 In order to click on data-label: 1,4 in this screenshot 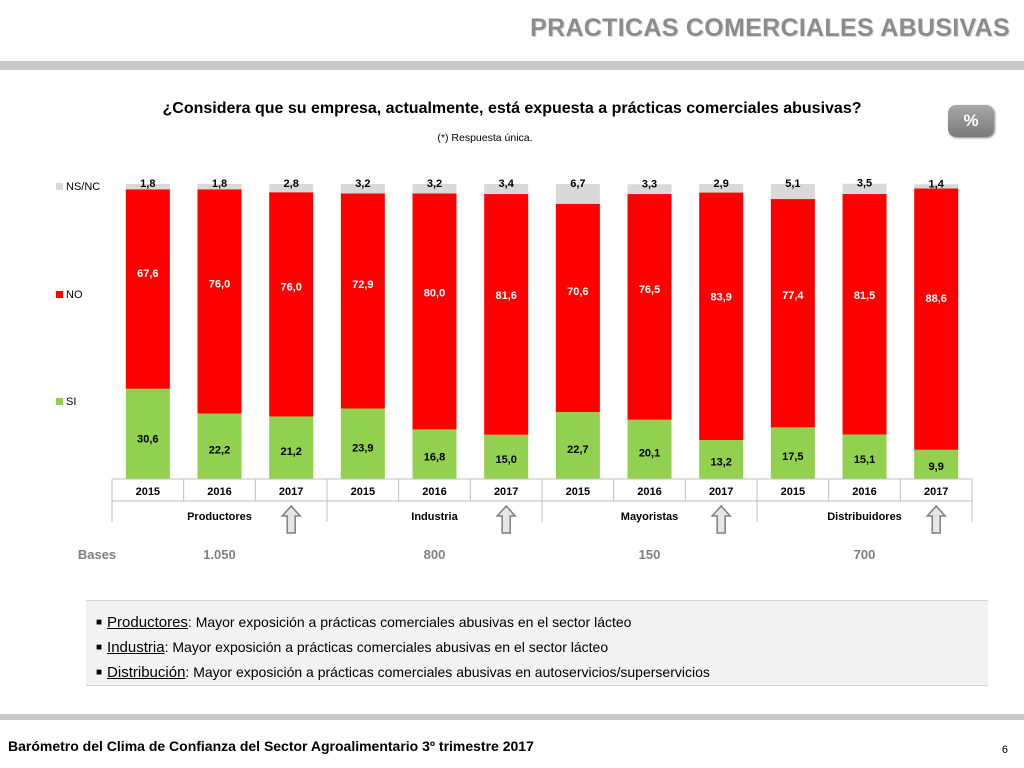, I will do `click(937, 184)`.